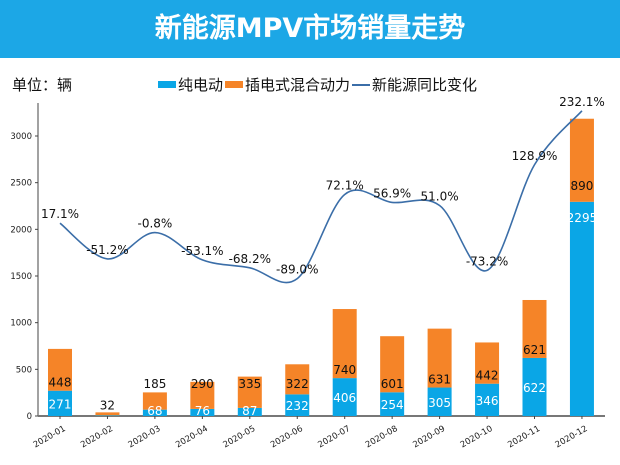  What do you see at coordinates (24, 370) in the screenshot?
I see `y-tick-label: 500` at bounding box center [24, 370].